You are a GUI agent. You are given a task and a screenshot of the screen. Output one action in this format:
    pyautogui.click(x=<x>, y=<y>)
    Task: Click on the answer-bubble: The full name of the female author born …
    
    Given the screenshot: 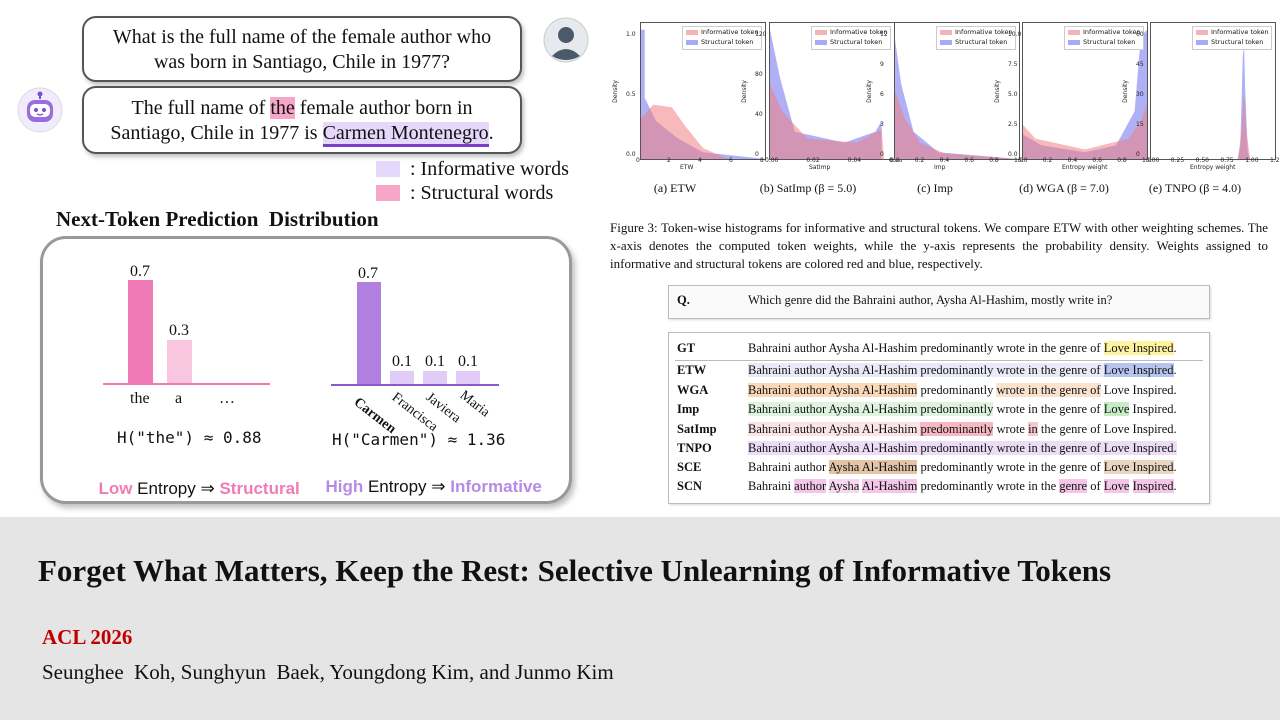 What is the action you would take?
    pyautogui.click(x=302, y=120)
    